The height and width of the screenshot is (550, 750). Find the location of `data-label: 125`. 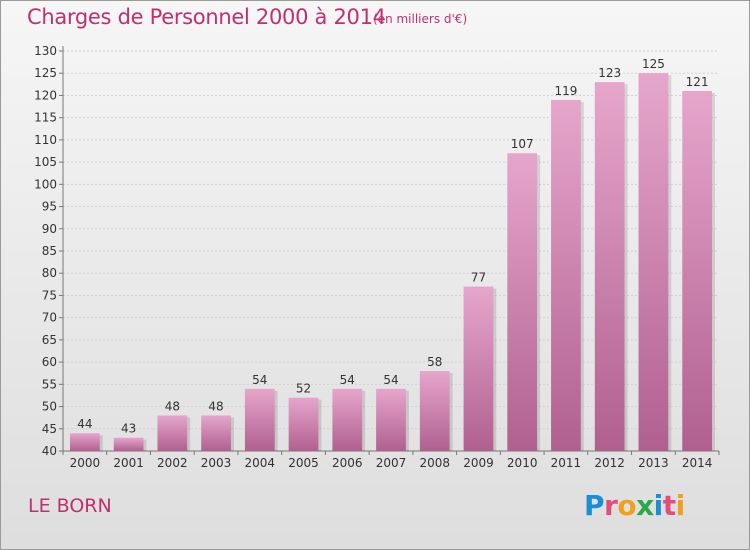

data-label: 125 is located at coordinates (653, 64).